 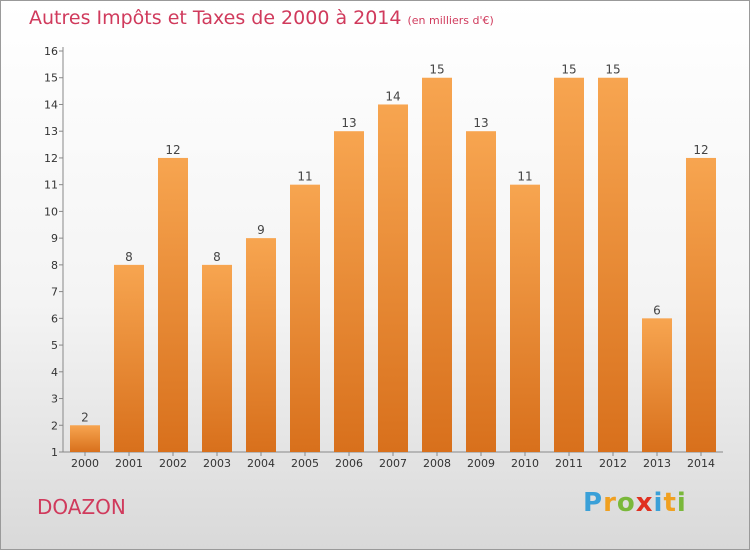 I want to click on value-label-2011: 15, so click(x=568, y=70).